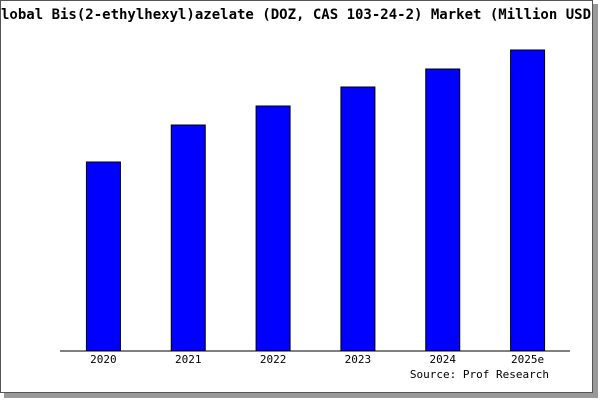  What do you see at coordinates (103, 359) in the screenshot?
I see `x-tick-label: 2020` at bounding box center [103, 359].